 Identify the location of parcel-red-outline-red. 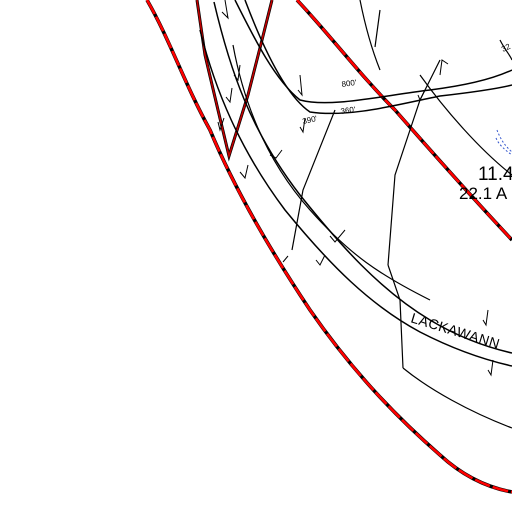
(234, 80).